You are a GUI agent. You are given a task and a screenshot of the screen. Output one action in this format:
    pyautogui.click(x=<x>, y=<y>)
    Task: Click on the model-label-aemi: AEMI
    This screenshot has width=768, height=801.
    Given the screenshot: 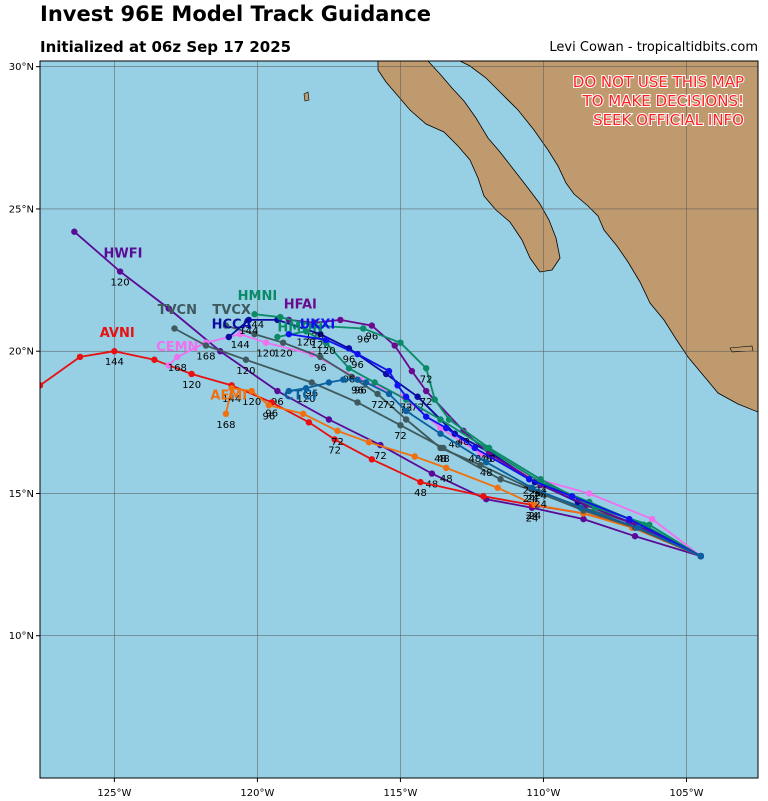 What is the action you would take?
    pyautogui.click(x=228, y=396)
    